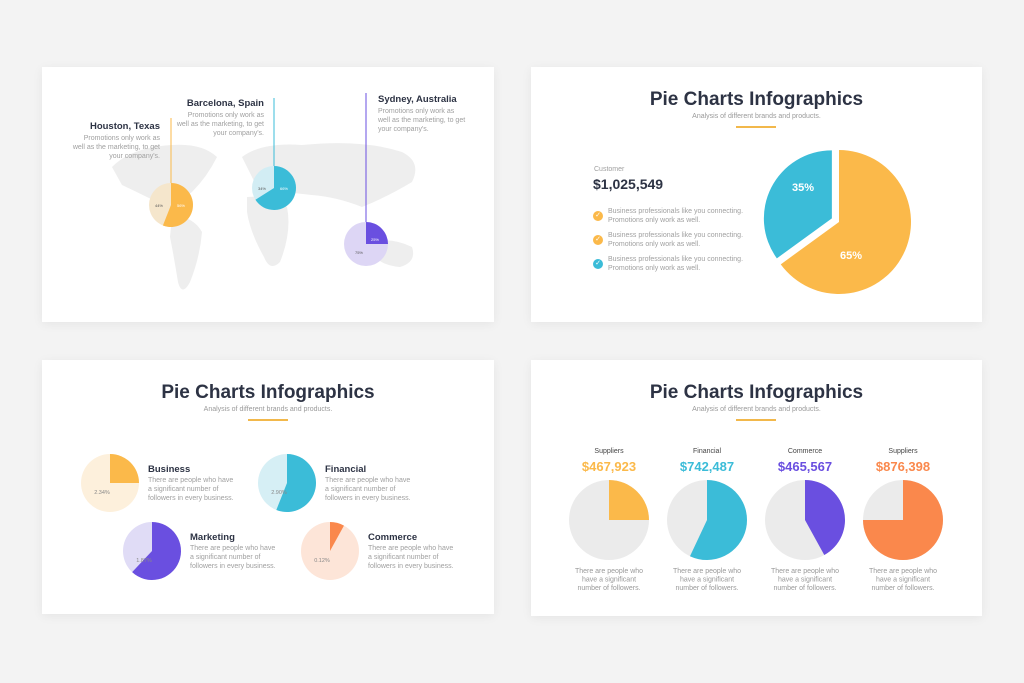 This screenshot has height=683, width=1024. Describe the element at coordinates (279, 493) in the screenshot. I see `pie-percent-label: 2.90%` at that location.